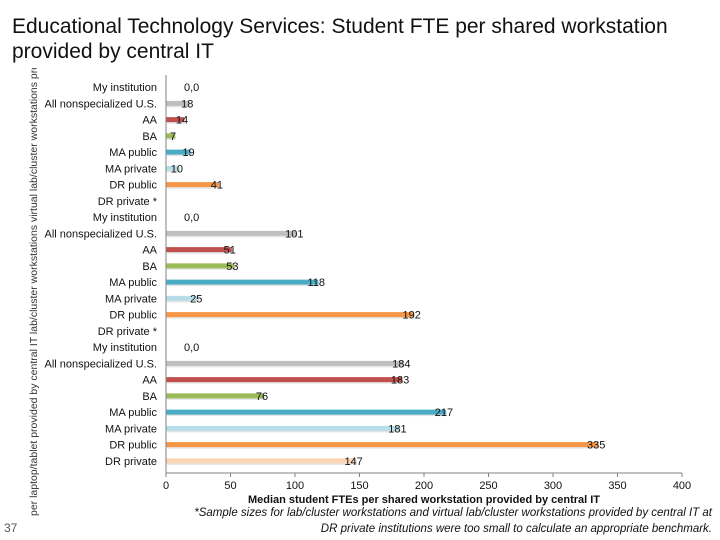 The height and width of the screenshot is (540, 720). What do you see at coordinates (412, 316) in the screenshot?
I see `data-label: 192` at bounding box center [412, 316].